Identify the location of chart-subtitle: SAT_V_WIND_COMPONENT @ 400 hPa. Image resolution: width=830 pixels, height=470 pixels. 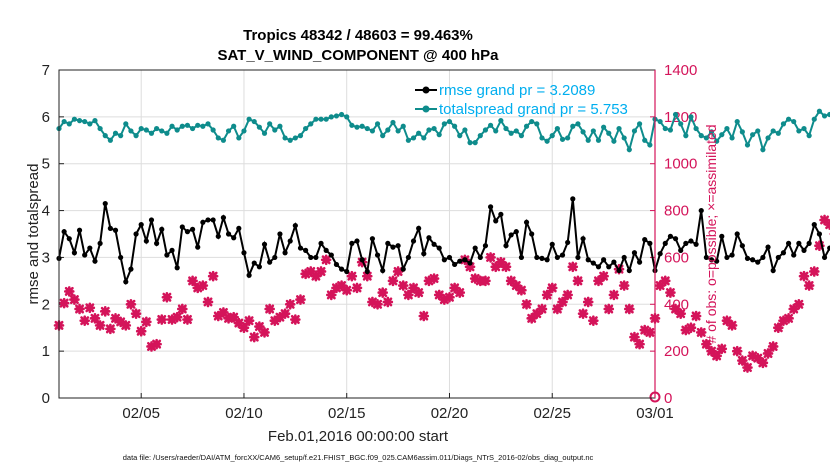
(358, 55).